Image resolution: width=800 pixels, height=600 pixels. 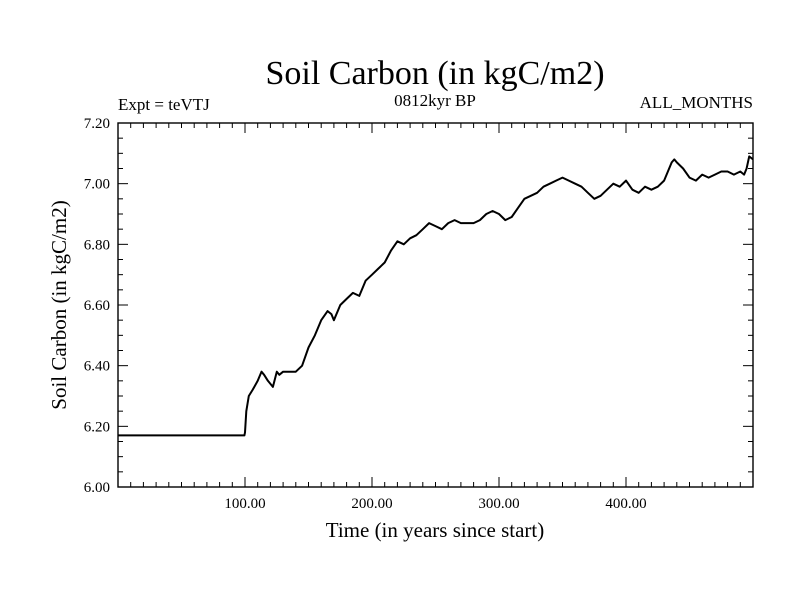 What do you see at coordinates (498, 504) in the screenshot?
I see `x-tick-label: 300.00` at bounding box center [498, 504].